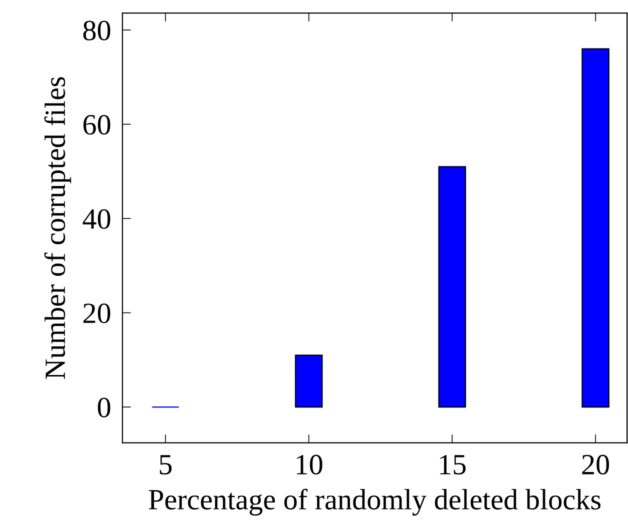 This screenshot has height=521, width=628. Describe the element at coordinates (374, 502) in the screenshot. I see `x-axis-title: Percentage of randomly deleted blocks` at that location.